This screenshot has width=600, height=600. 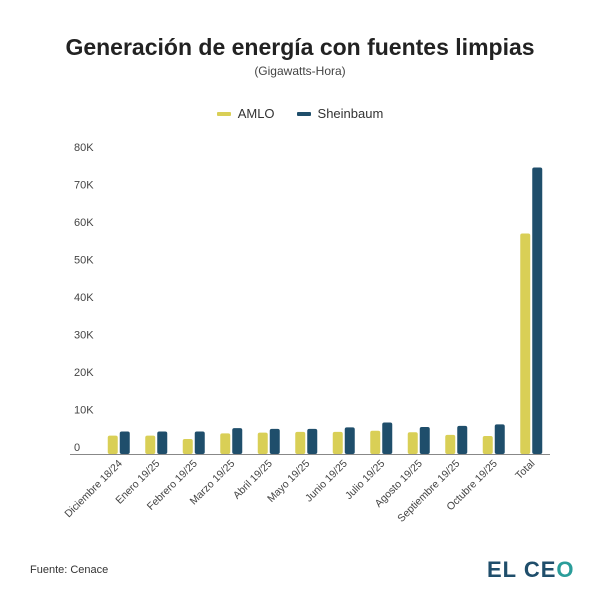 What do you see at coordinates (303, 113) in the screenshot?
I see `legend-swatch-sheinbaum` at bounding box center [303, 113].